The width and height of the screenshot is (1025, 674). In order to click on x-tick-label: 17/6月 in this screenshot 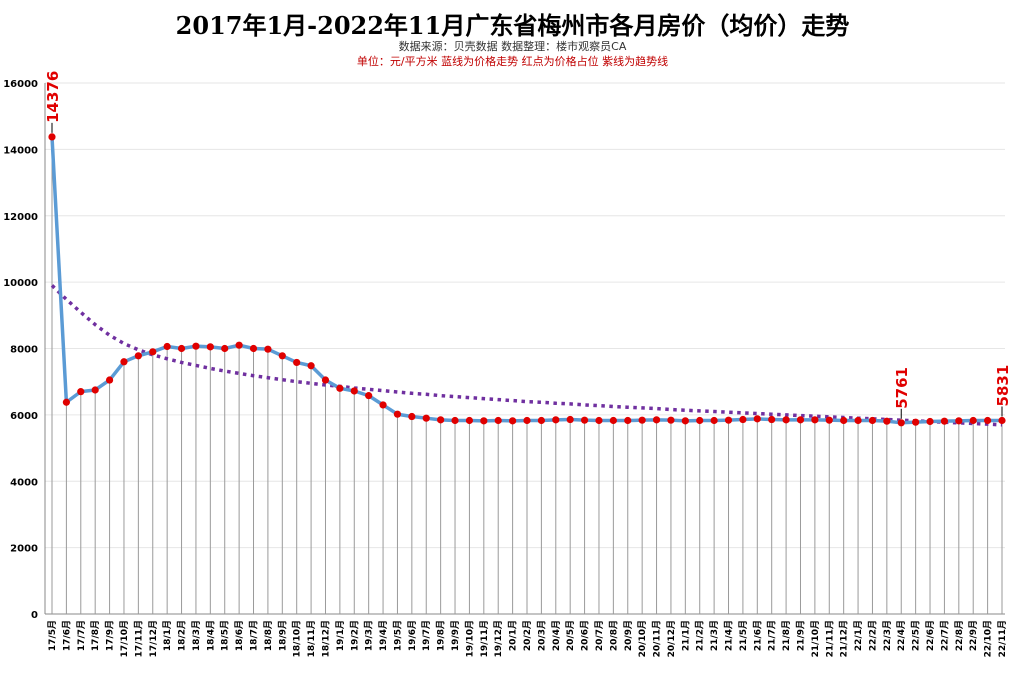, I will do `click(66, 635)`.